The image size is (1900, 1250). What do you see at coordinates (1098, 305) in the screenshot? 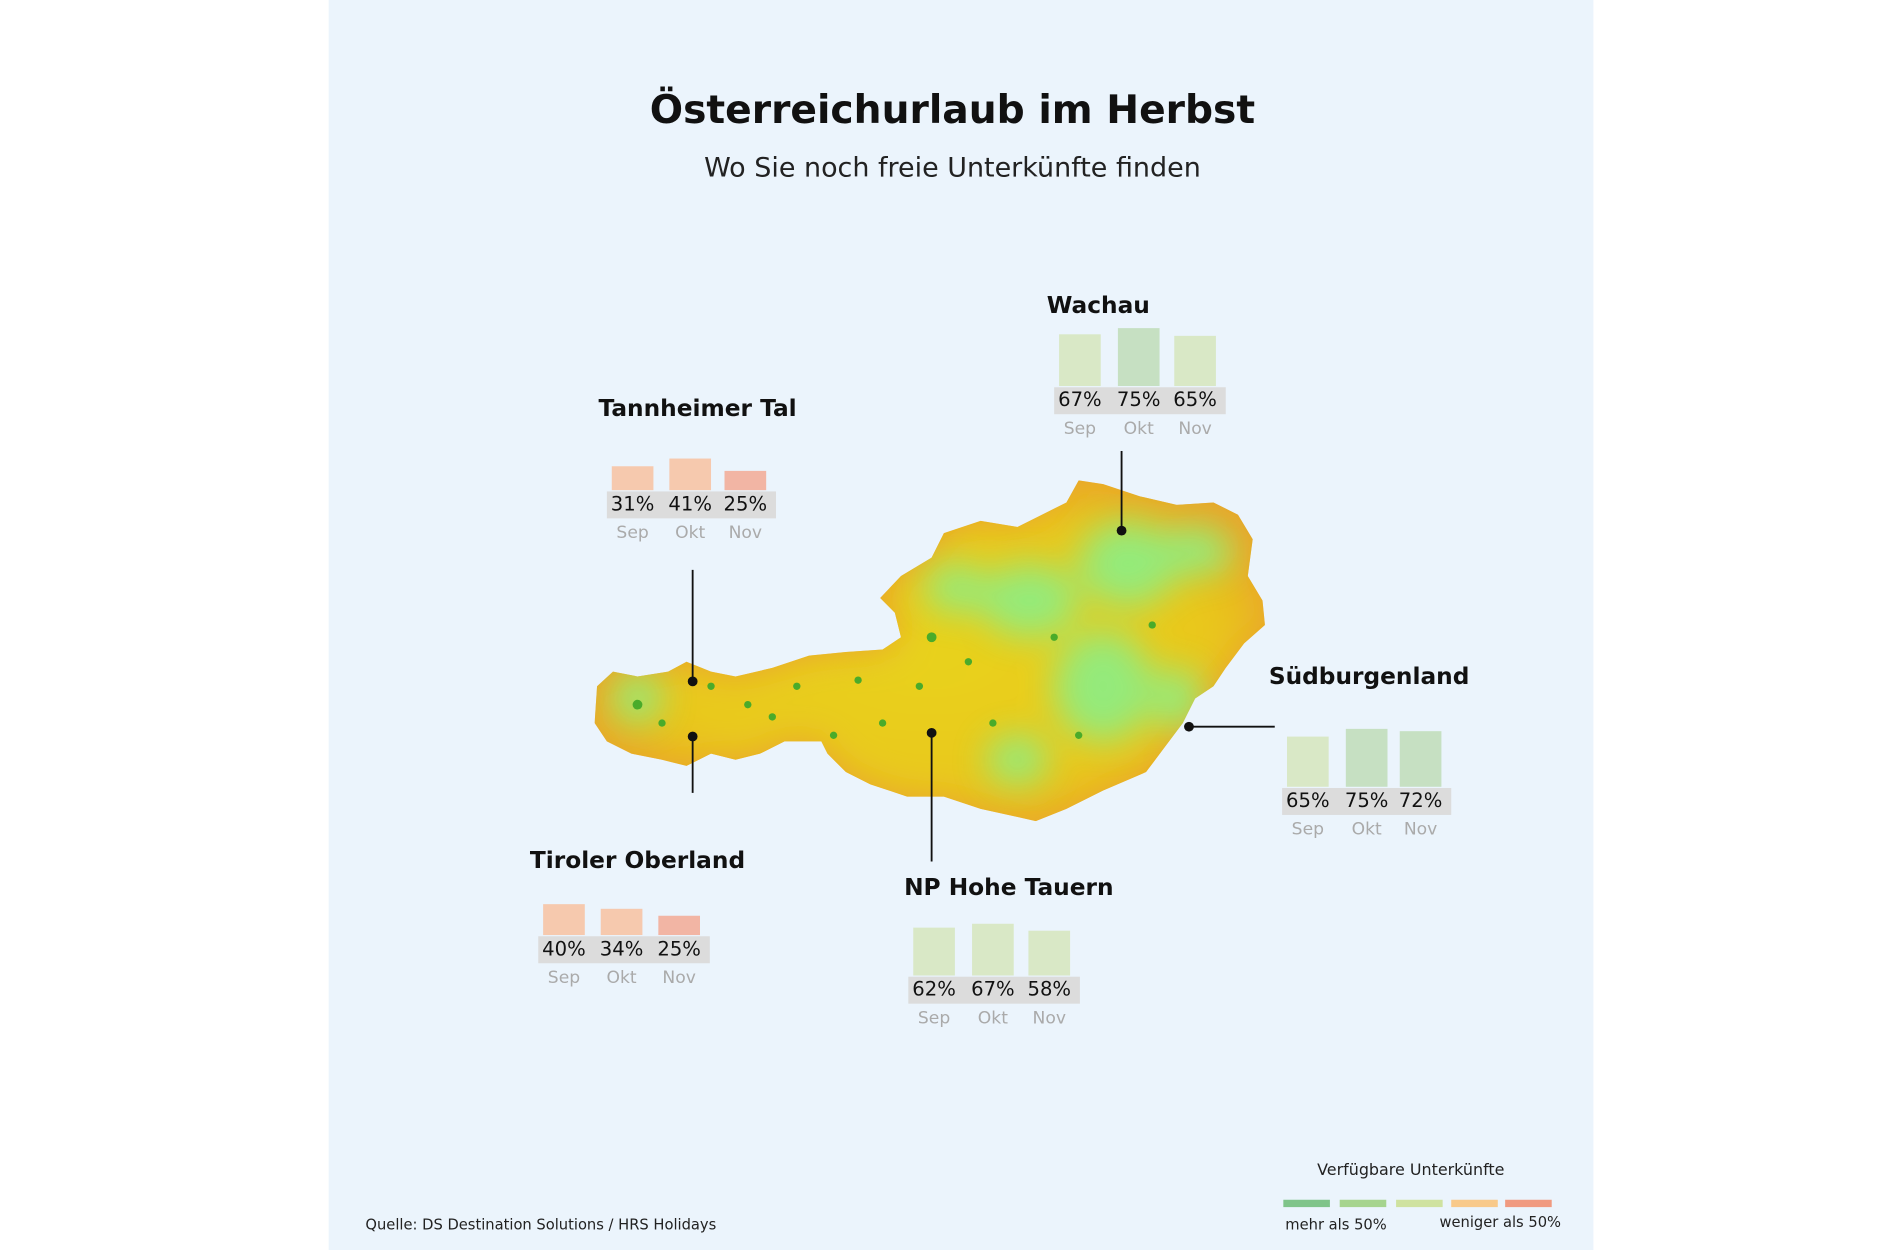
I see `region-title: Wachau` at bounding box center [1098, 305].